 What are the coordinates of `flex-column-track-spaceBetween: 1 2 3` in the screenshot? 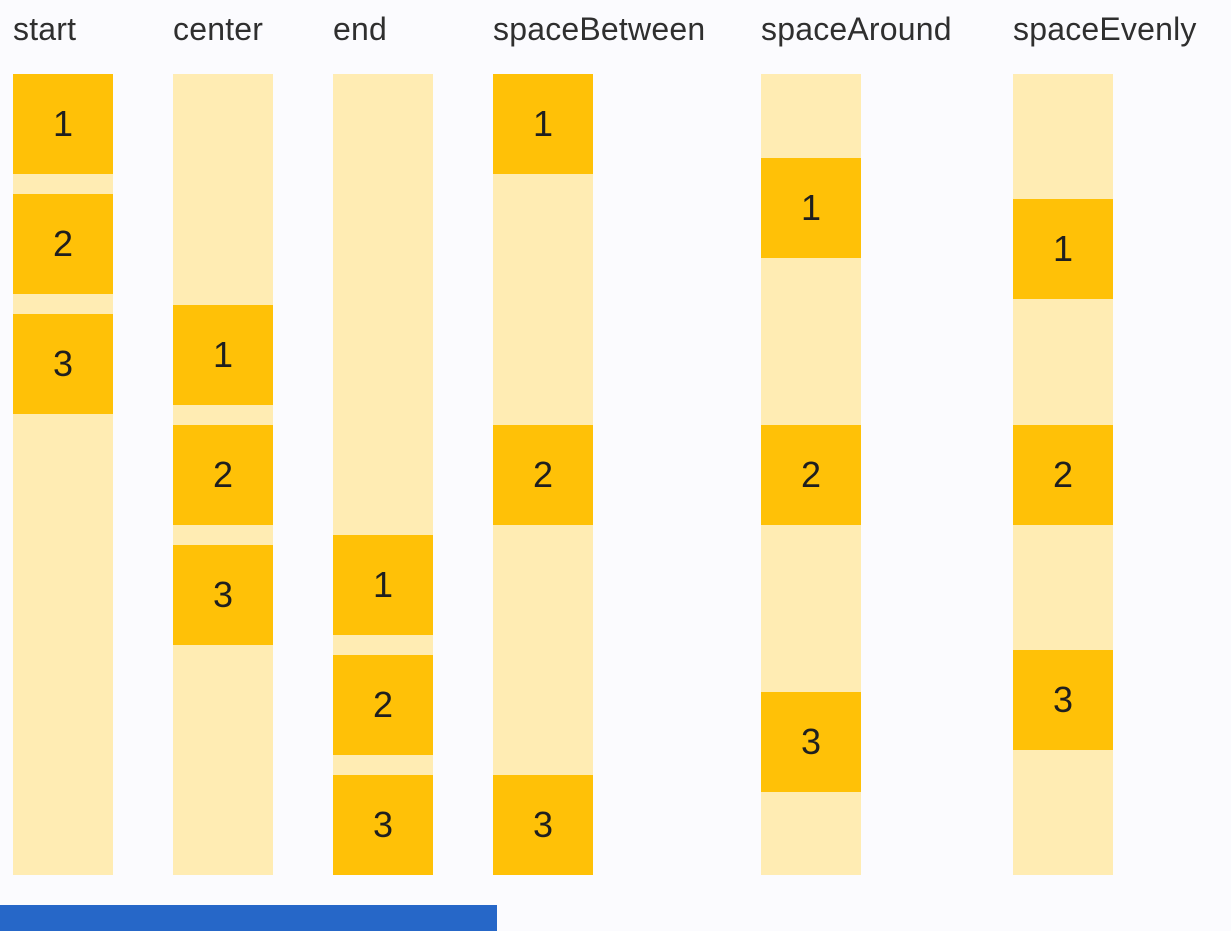 It's located at (543, 474).